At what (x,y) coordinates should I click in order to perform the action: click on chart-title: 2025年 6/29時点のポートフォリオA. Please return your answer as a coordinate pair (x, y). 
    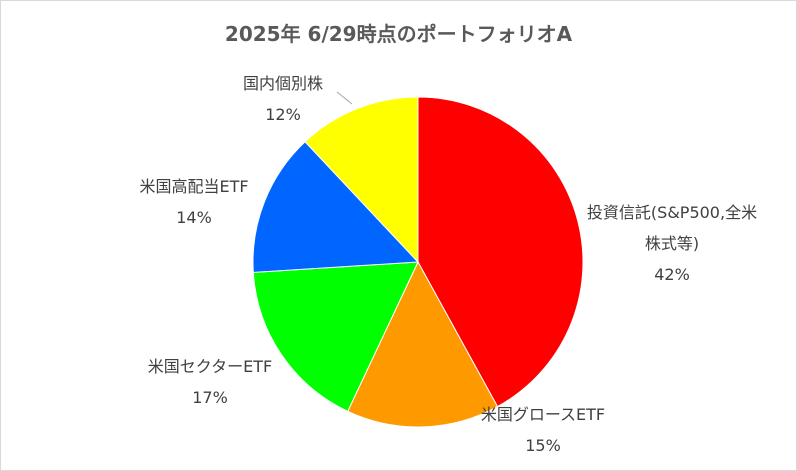
    Looking at the image, I should click on (398, 34).